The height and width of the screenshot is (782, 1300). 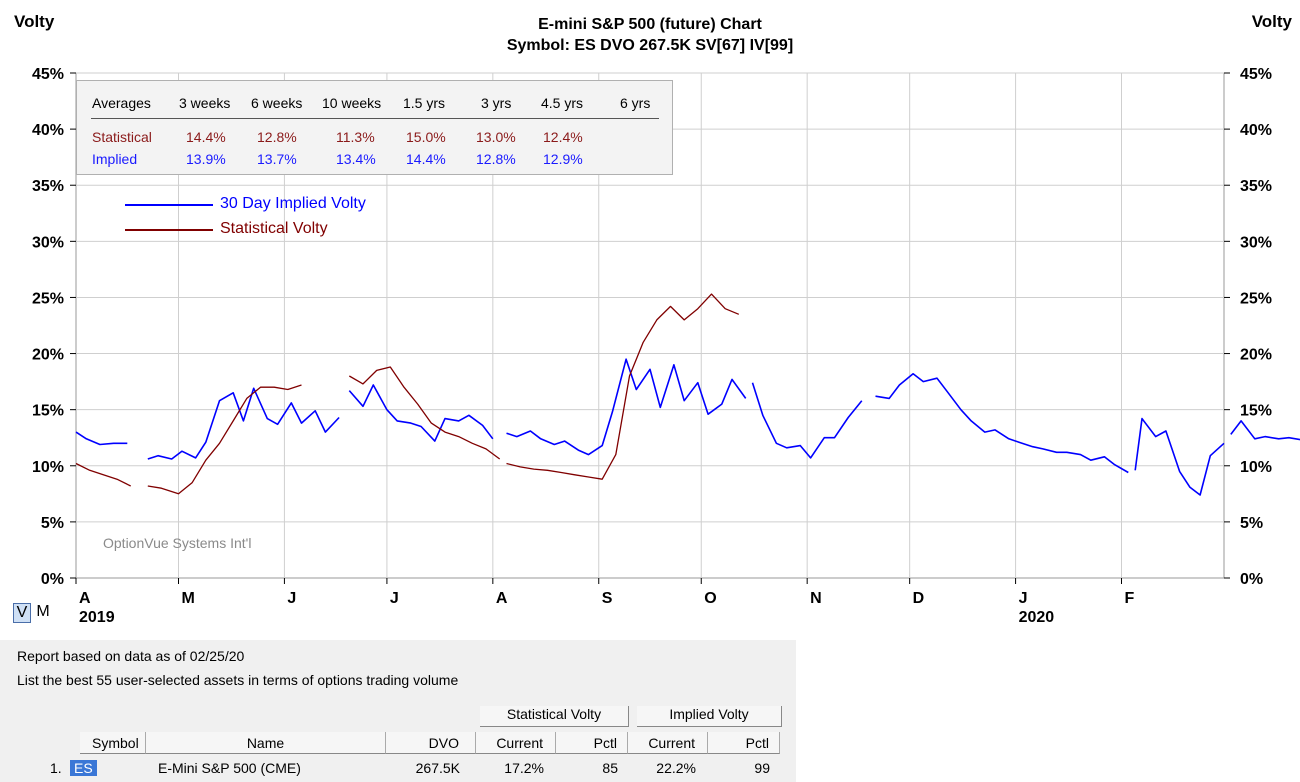 What do you see at coordinates (1256, 411) in the screenshot?
I see `y-tick-label-right: 15%` at bounding box center [1256, 411].